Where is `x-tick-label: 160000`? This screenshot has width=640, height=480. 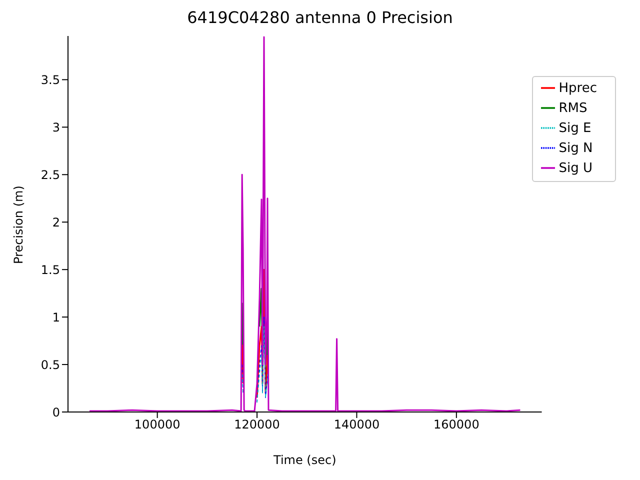
x-tick-label: 160000 is located at coordinates (457, 425).